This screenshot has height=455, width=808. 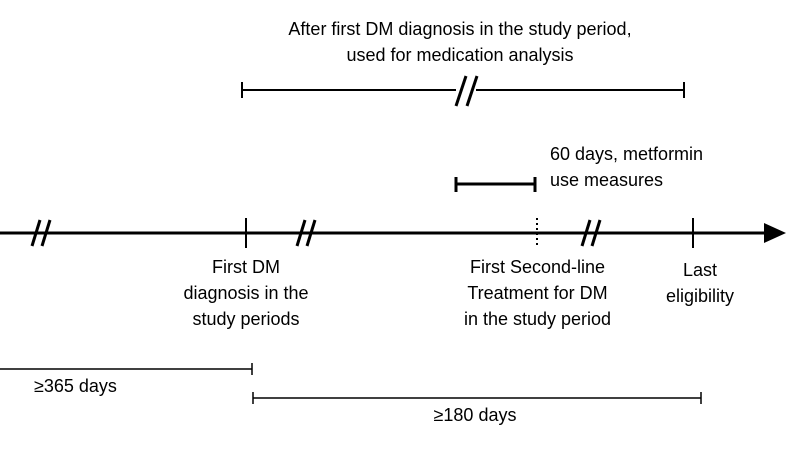 I want to click on second-line-label-line-3: in the study period, so click(x=537, y=319).